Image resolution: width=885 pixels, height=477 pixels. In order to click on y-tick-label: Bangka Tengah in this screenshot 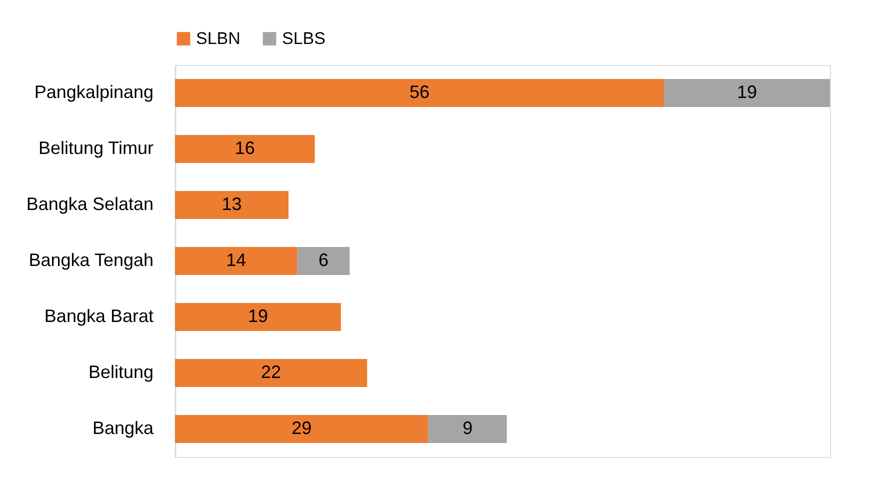, I will do `click(91, 260)`.